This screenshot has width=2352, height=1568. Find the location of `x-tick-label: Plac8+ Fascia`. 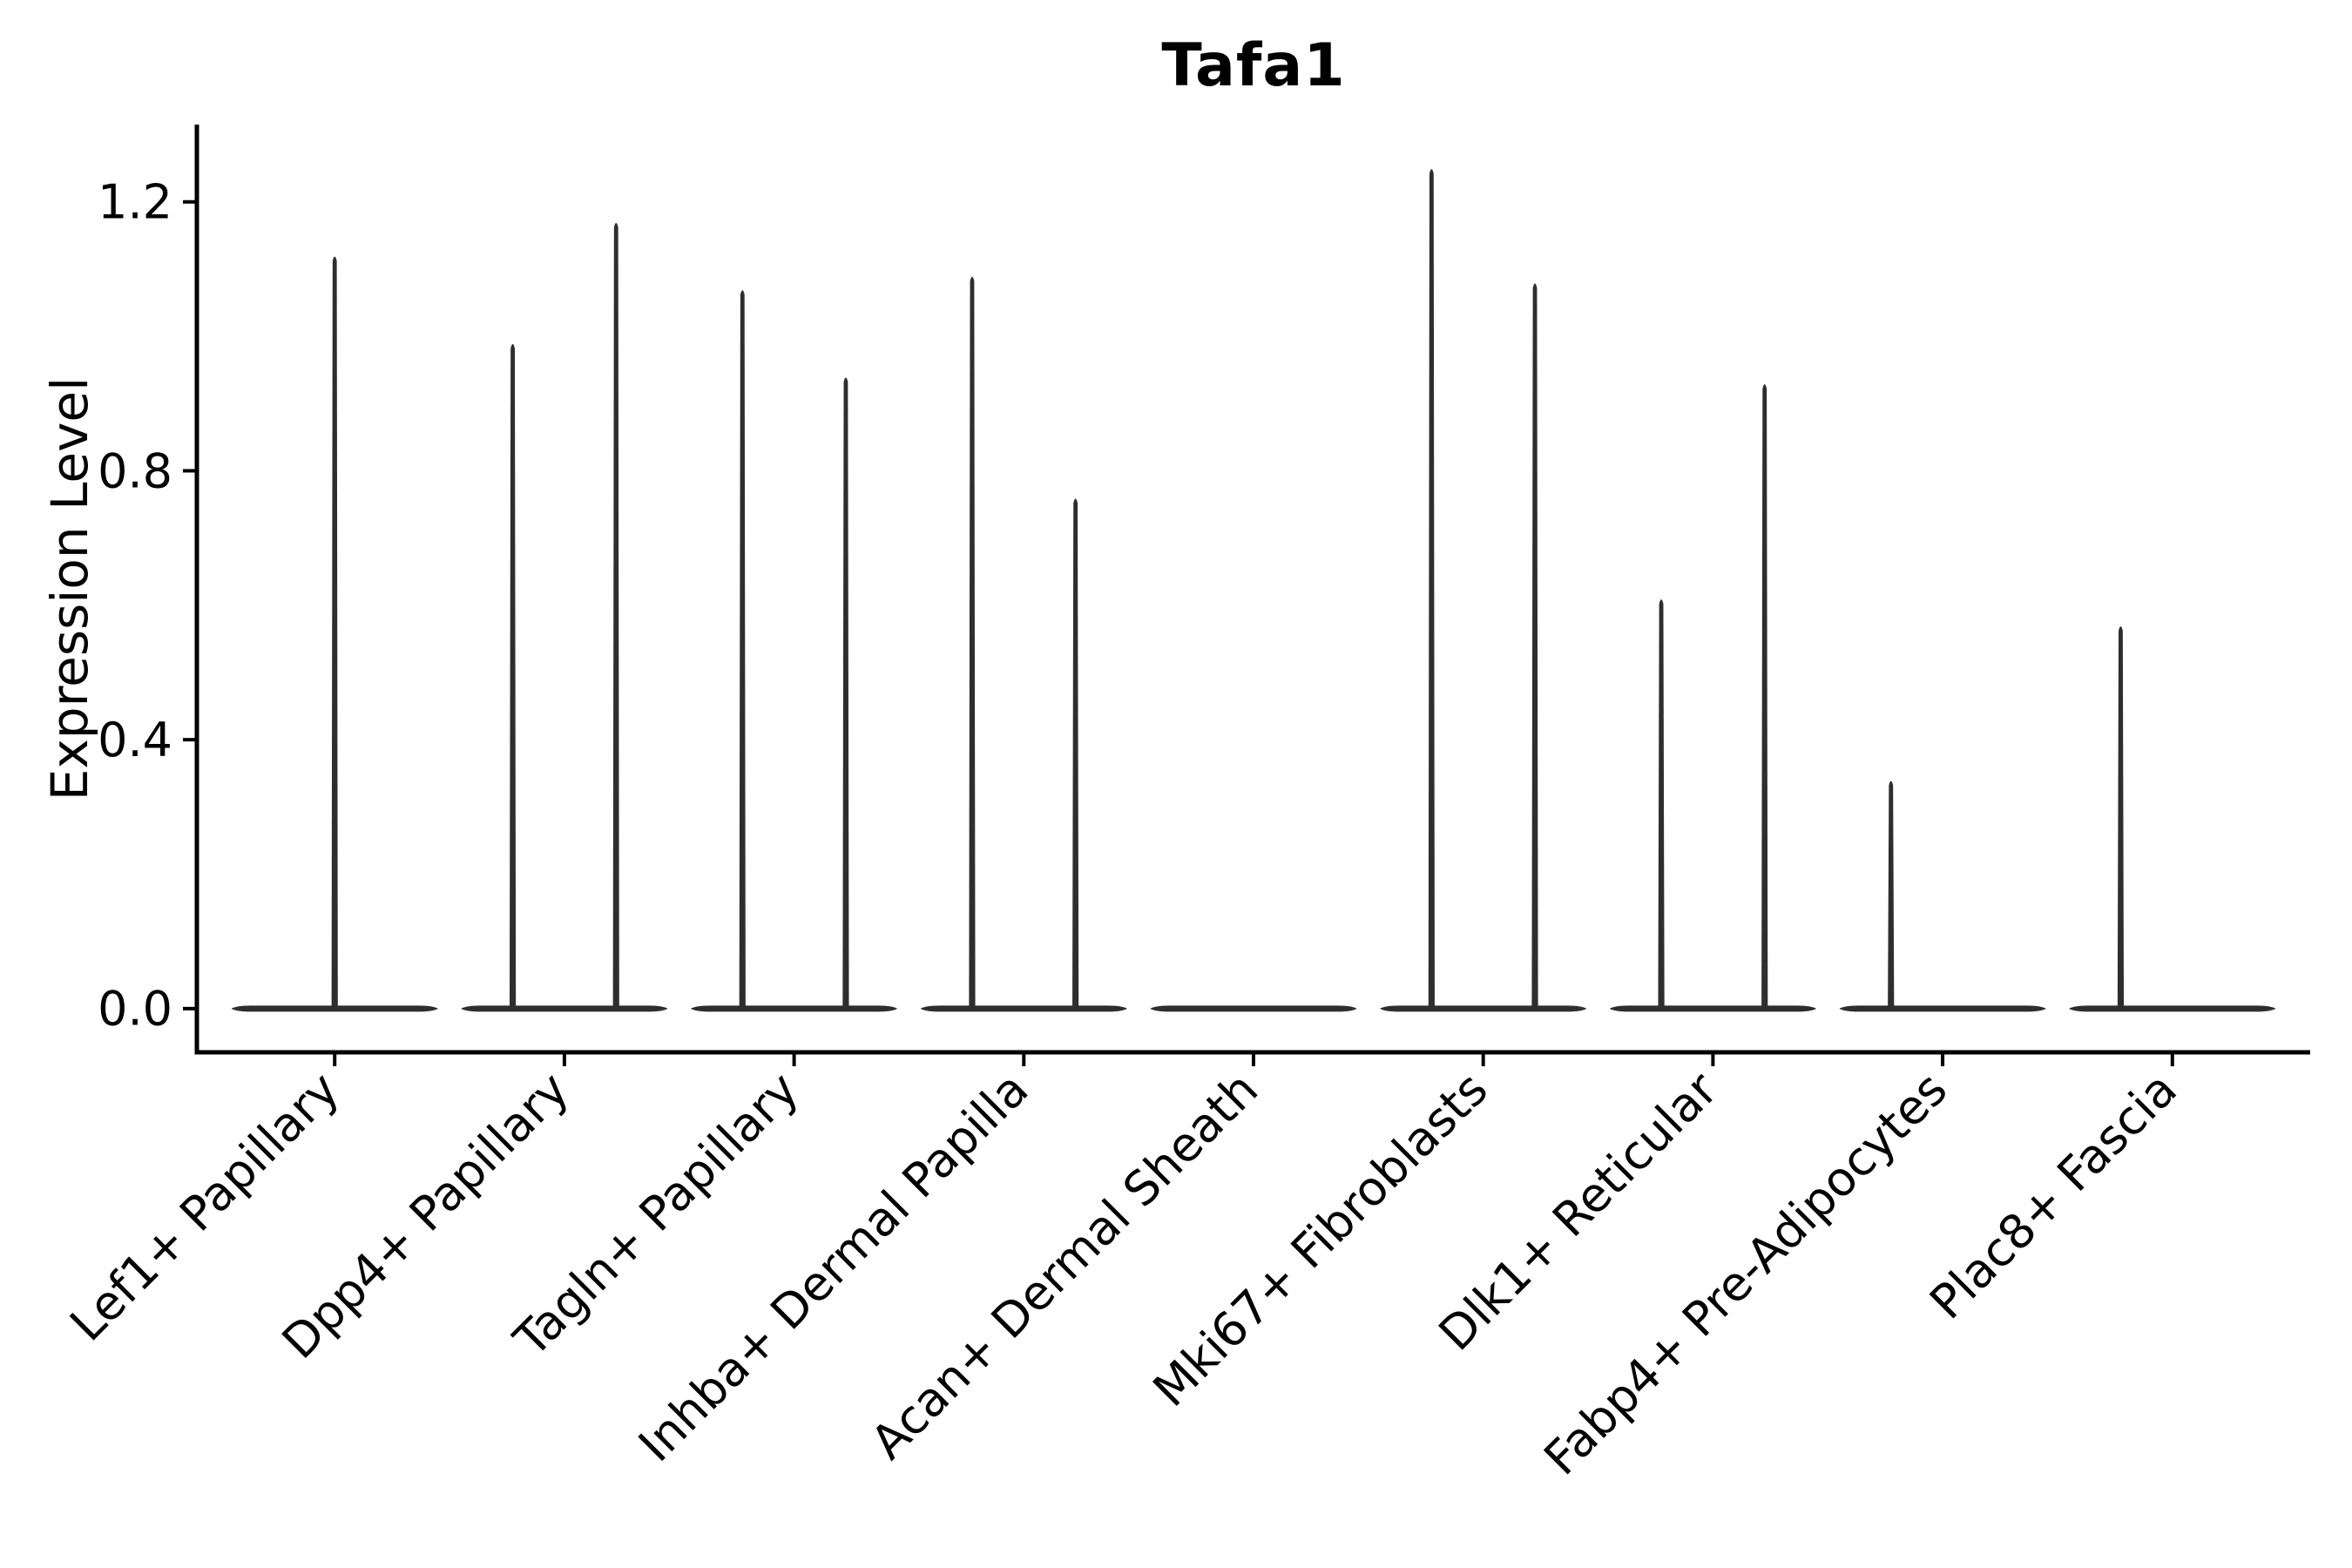

x-tick-label: Plac8+ Fascia is located at coordinates (2053, 1196).